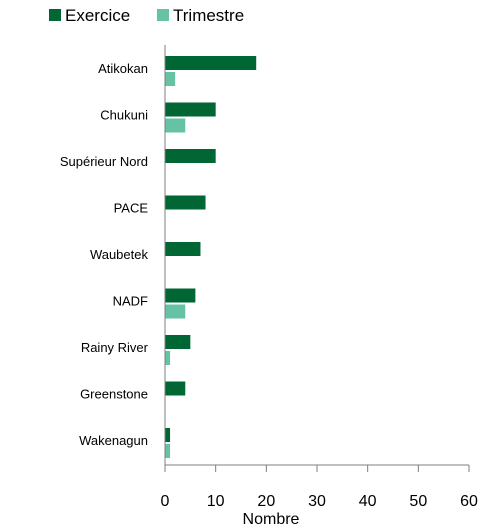  What do you see at coordinates (175, 125) in the screenshot?
I see `bar-trimestre-chukuni` at bounding box center [175, 125].